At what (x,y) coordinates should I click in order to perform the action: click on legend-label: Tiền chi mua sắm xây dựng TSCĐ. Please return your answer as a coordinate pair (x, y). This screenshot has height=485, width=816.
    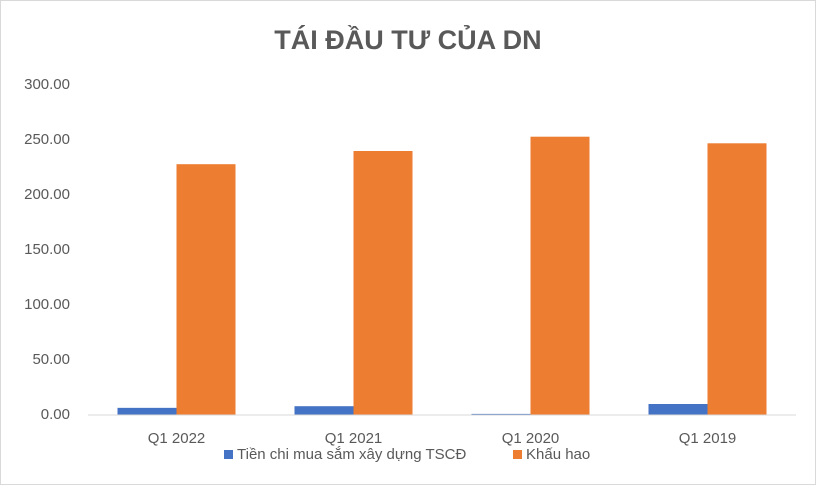
    Looking at the image, I should click on (351, 454).